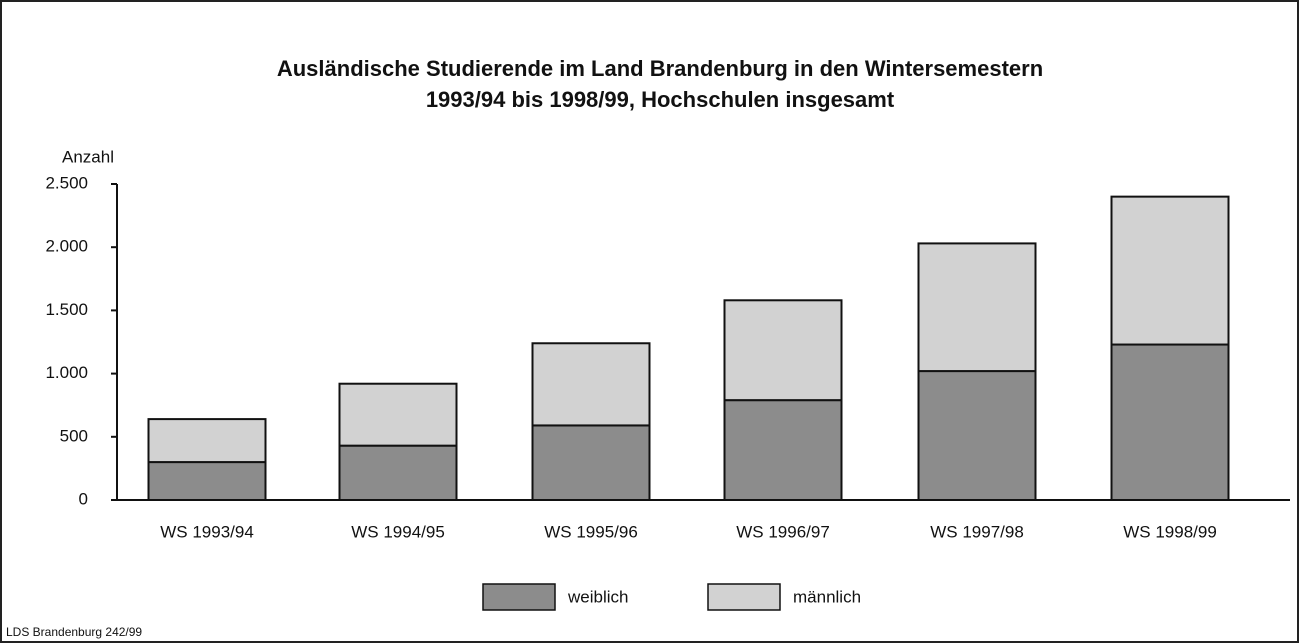  Describe the element at coordinates (66, 246) in the screenshot. I see `y-tick-label: 2.000` at that location.